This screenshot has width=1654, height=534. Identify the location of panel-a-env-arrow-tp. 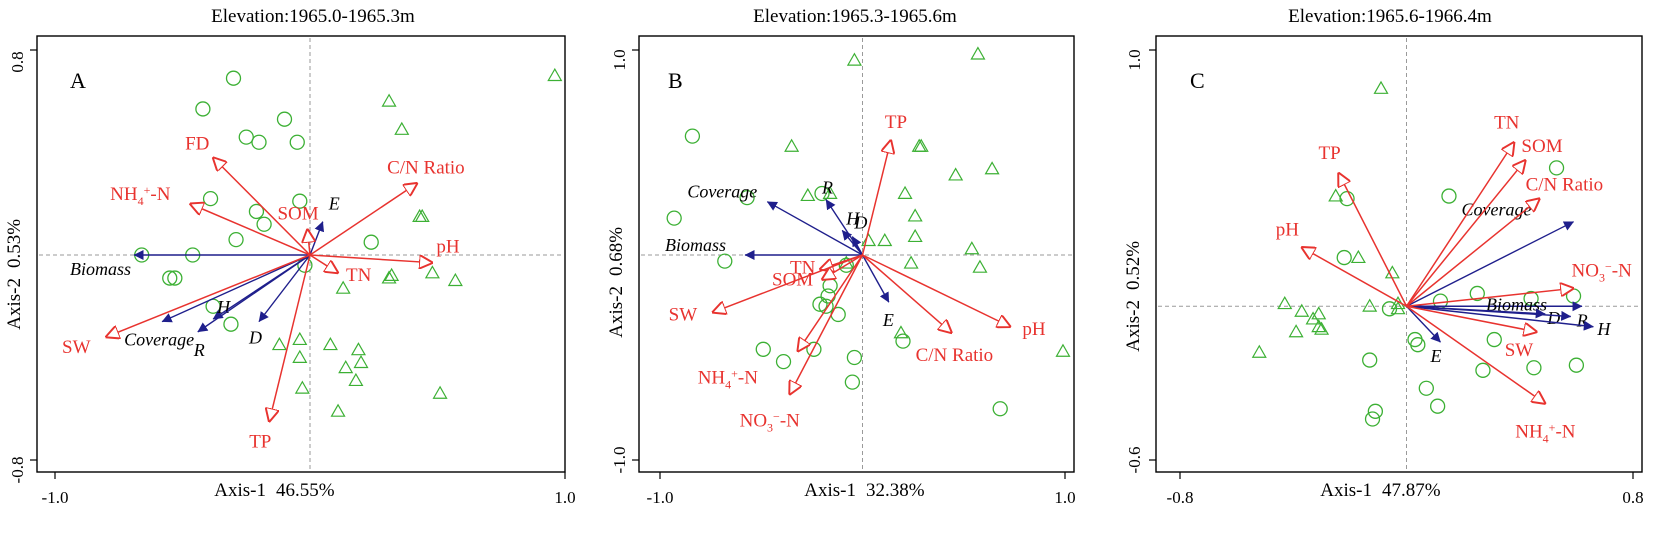
(290, 338).